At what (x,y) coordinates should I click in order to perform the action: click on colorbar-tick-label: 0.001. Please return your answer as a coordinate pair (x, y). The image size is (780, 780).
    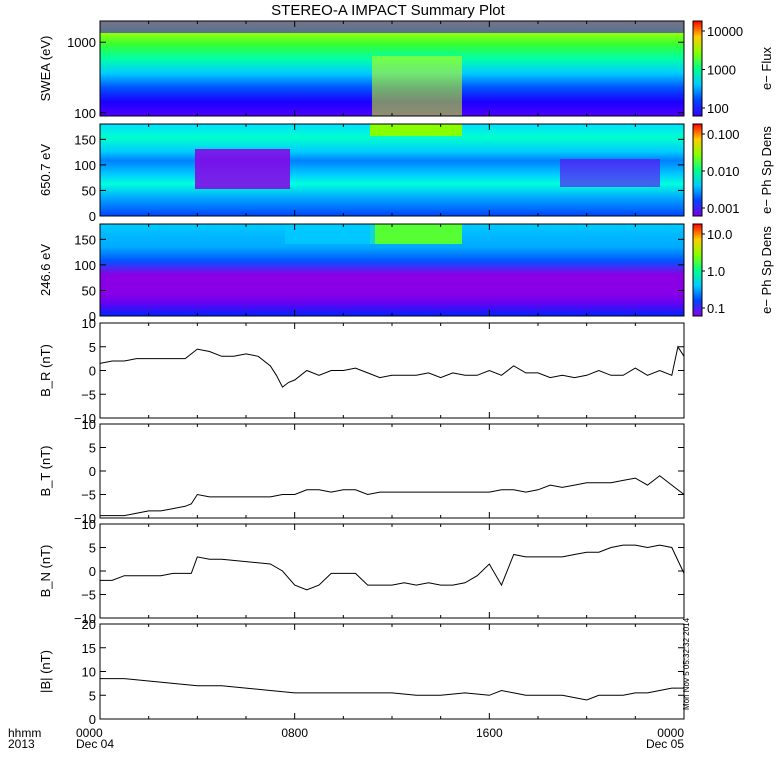
    Looking at the image, I should click on (723, 208).